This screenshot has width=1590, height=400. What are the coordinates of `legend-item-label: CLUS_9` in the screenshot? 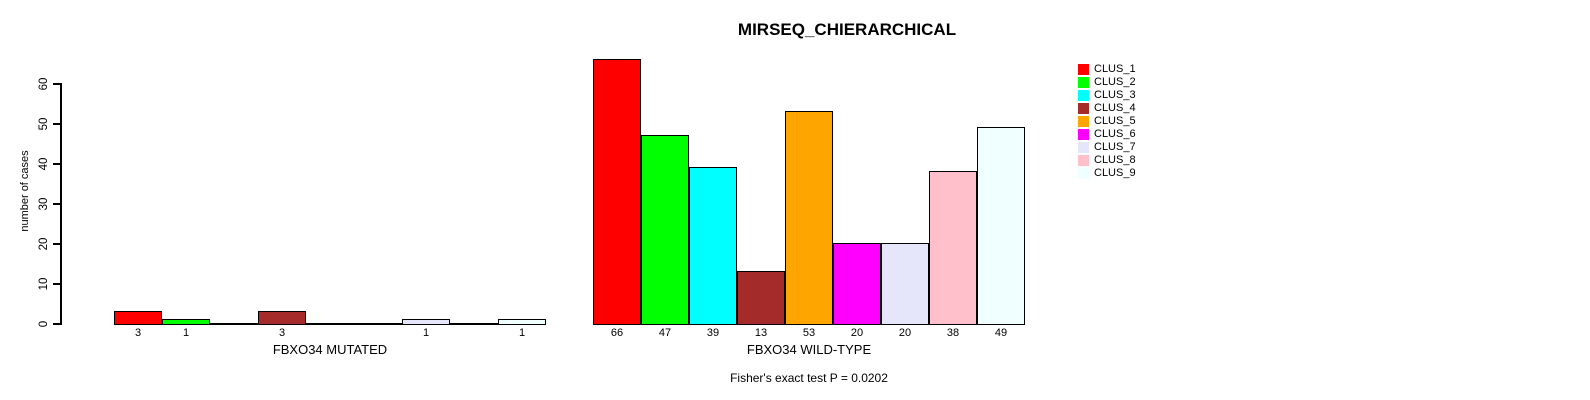 It's located at (1115, 173).